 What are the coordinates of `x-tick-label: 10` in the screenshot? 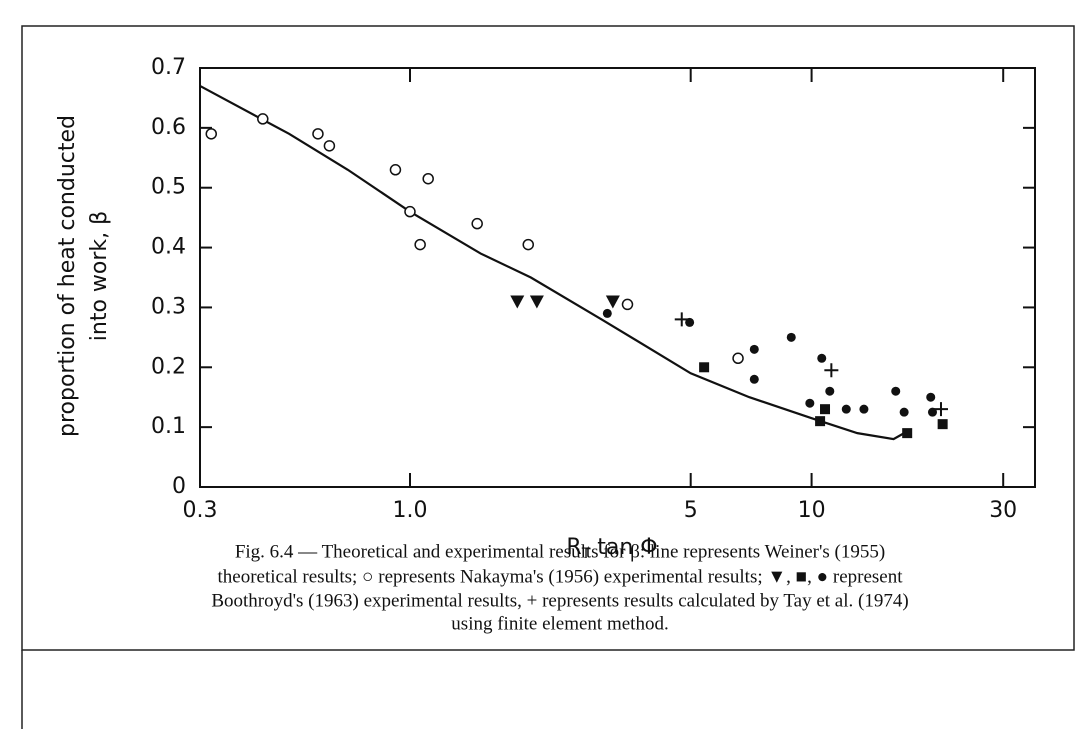 It's located at (812, 510).